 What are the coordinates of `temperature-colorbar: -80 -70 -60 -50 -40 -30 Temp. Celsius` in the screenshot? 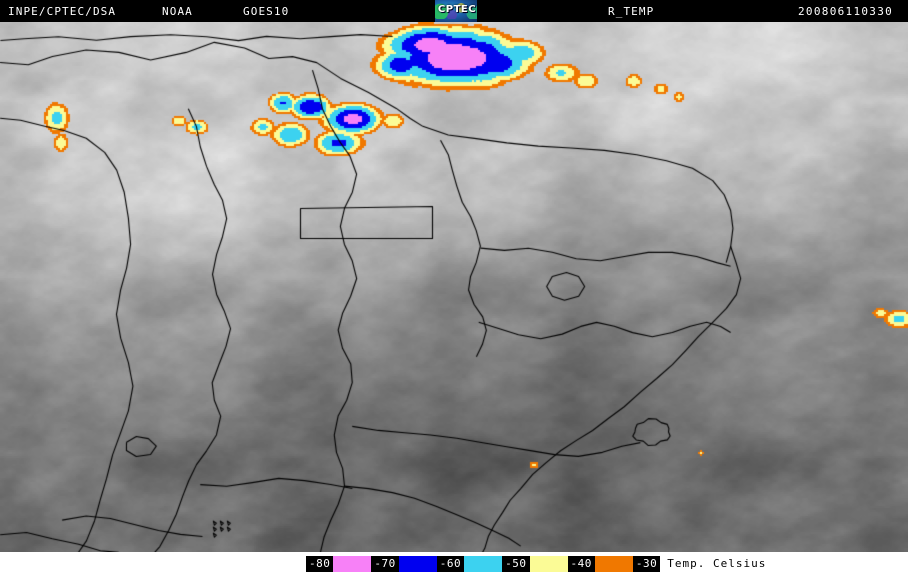 It's located at (536, 564).